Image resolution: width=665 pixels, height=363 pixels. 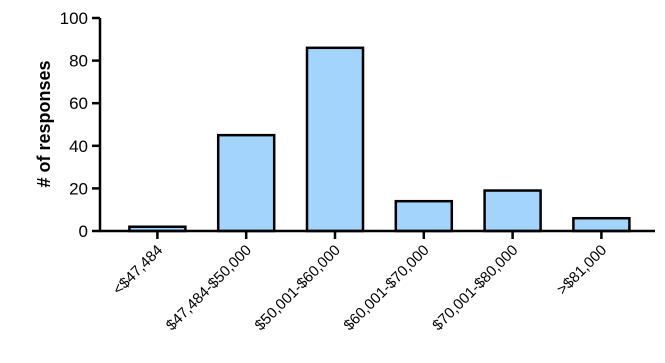 I want to click on y-tick-label: 60, so click(x=78, y=103).